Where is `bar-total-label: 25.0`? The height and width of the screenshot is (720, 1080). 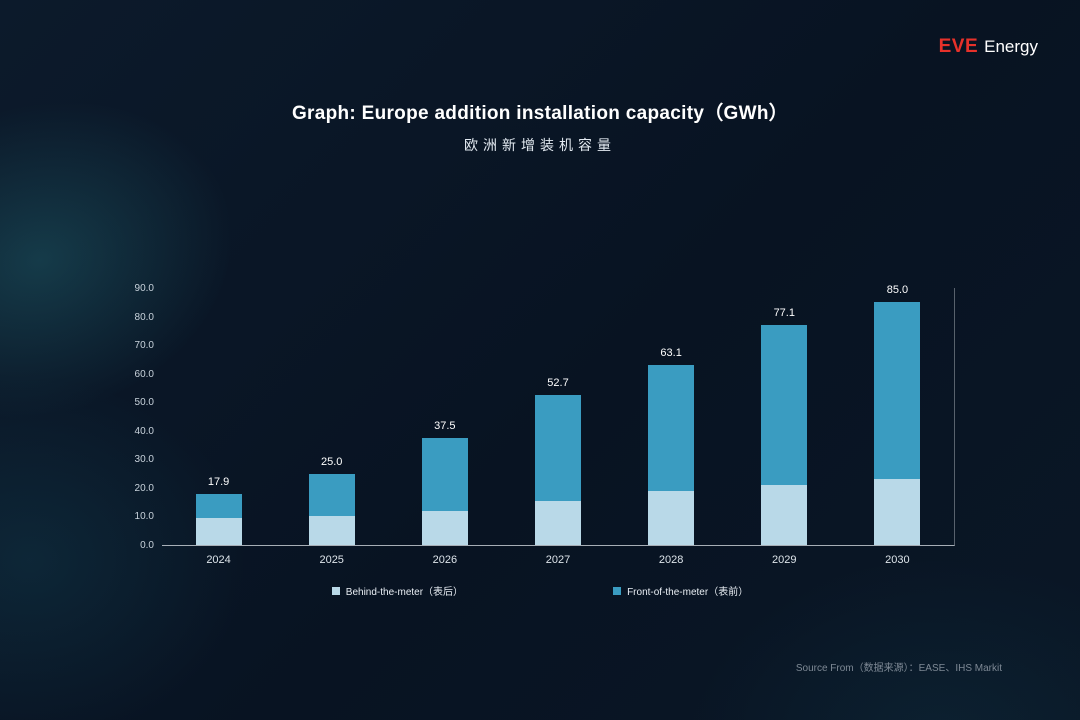
bar-total-label: 25.0 is located at coordinates (331, 461).